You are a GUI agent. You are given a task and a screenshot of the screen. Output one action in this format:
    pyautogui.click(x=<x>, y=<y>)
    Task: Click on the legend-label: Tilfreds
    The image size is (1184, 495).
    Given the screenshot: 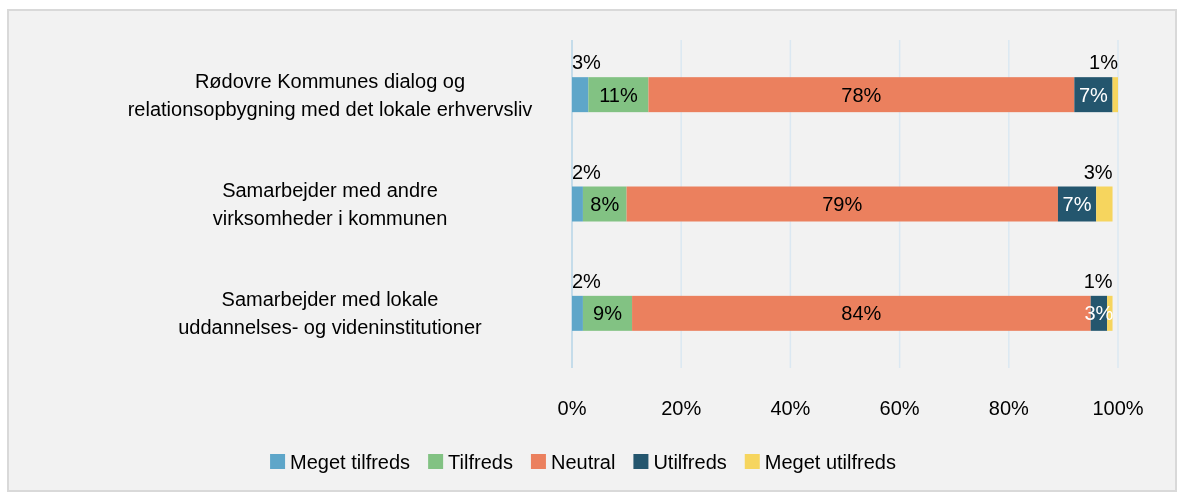 What is the action you would take?
    pyautogui.click(x=480, y=462)
    